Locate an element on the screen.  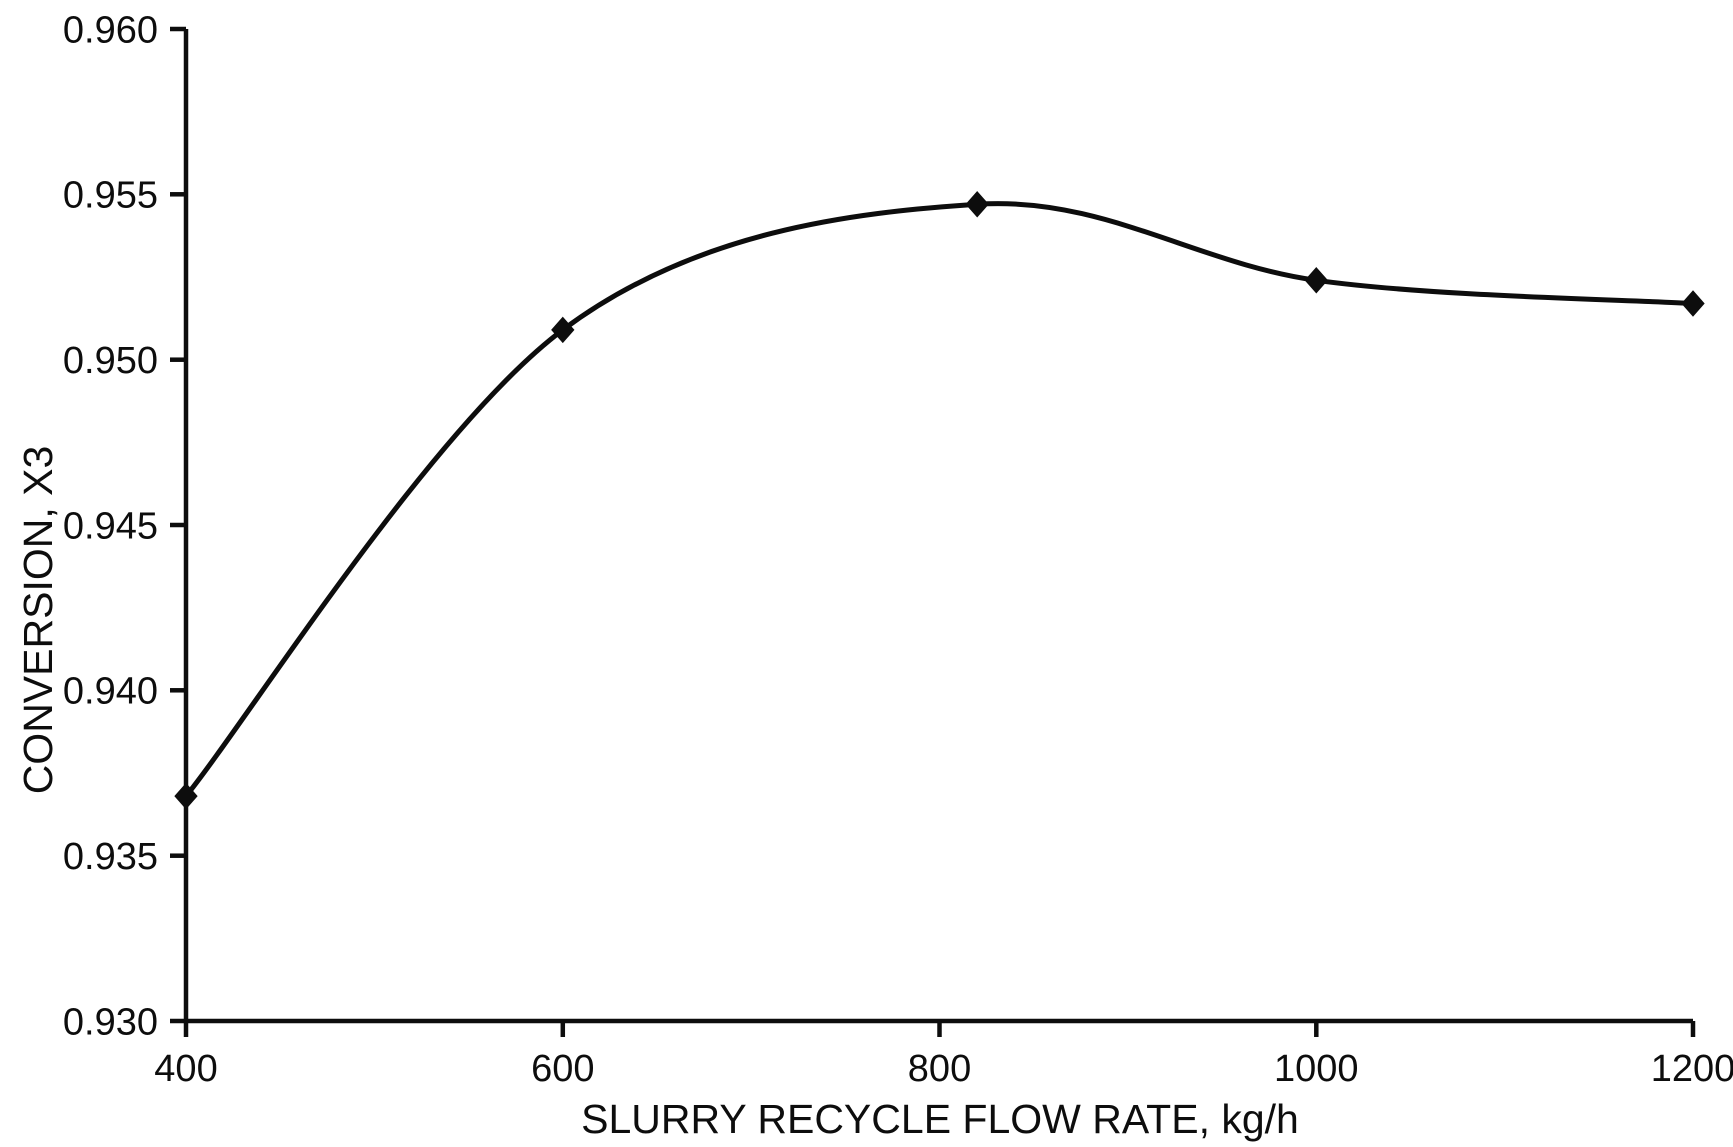
y-axis-title: CONVERSION, X3 is located at coordinates (38, 620).